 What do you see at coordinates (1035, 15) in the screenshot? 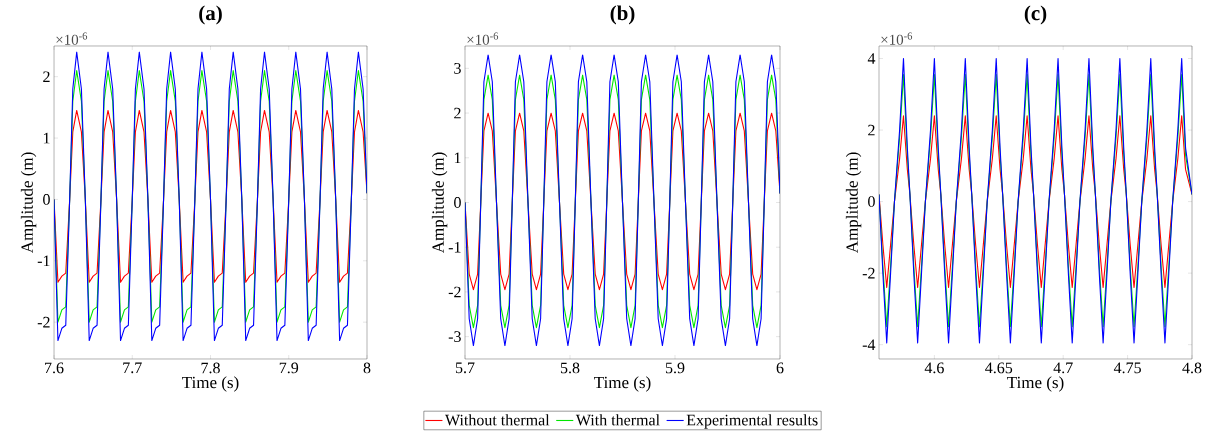
I see `chart-title: (c)` at bounding box center [1035, 15].